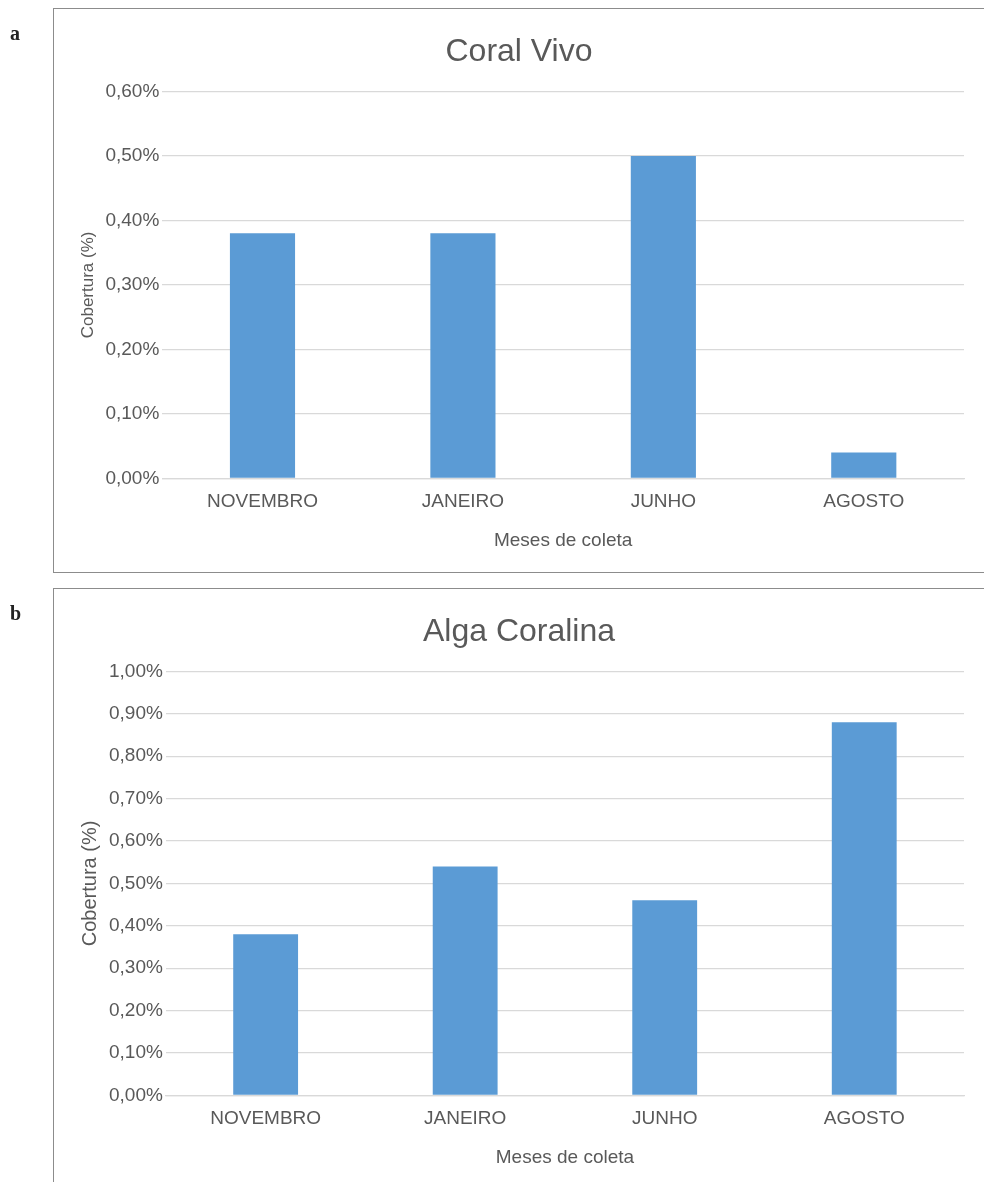 Image resolution: width=984 pixels, height=1182 pixels. Describe the element at coordinates (136, 797) in the screenshot. I see `y-tick-label: 0,70%` at that location.